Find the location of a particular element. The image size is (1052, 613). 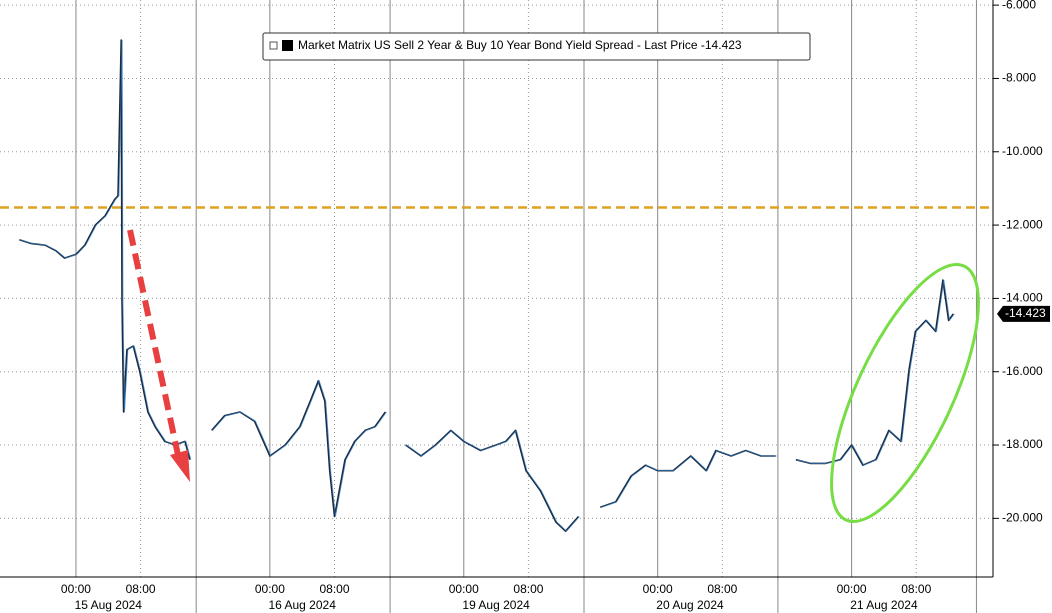

legend-box is located at coordinates (536, 46).